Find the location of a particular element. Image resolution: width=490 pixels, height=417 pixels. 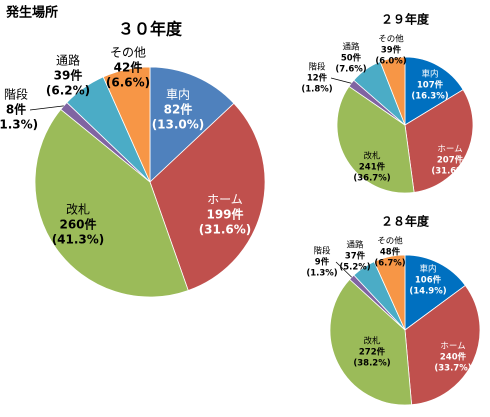

count-label: 37件 is located at coordinates (355, 256).